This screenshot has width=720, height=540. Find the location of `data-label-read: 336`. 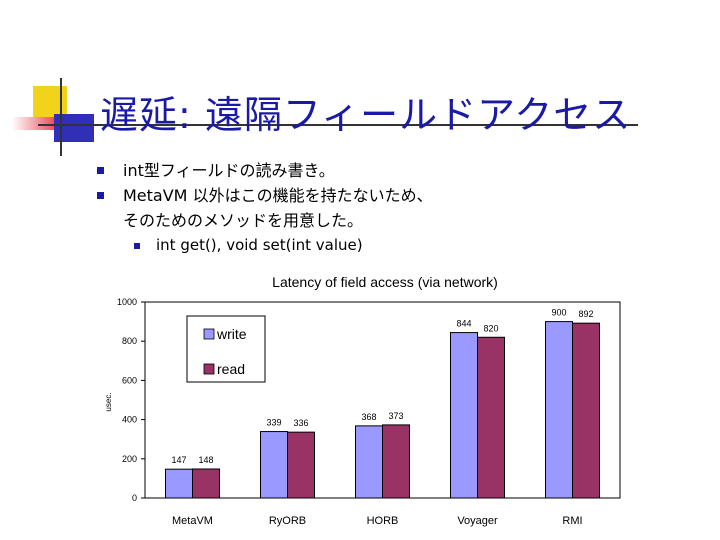

data-label-read: 336 is located at coordinates (300, 423).